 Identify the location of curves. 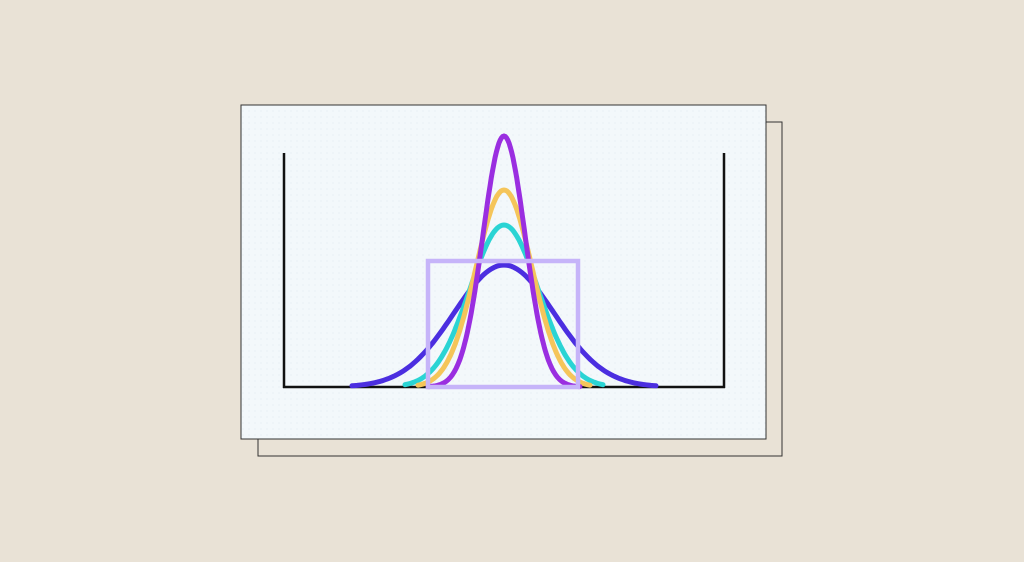
(504, 261).